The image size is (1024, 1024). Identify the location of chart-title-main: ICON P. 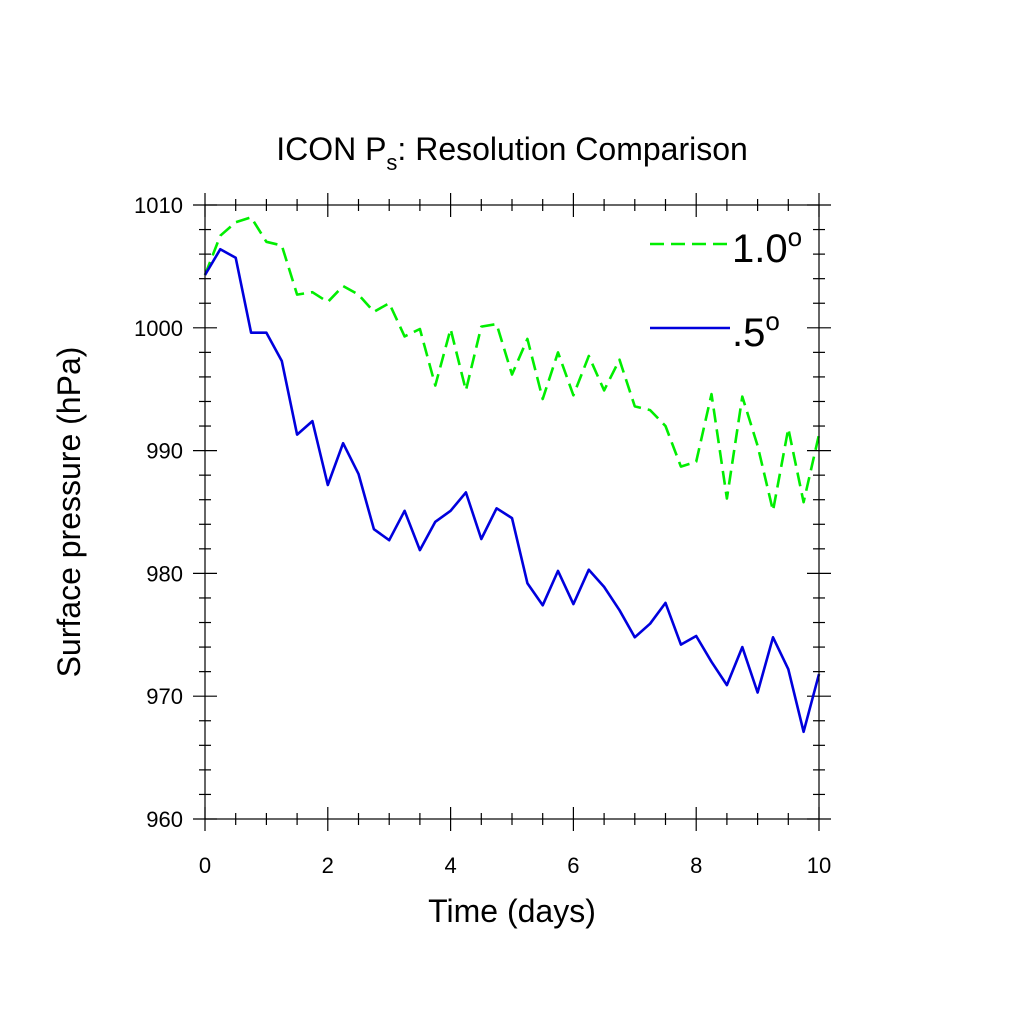
(331, 149).